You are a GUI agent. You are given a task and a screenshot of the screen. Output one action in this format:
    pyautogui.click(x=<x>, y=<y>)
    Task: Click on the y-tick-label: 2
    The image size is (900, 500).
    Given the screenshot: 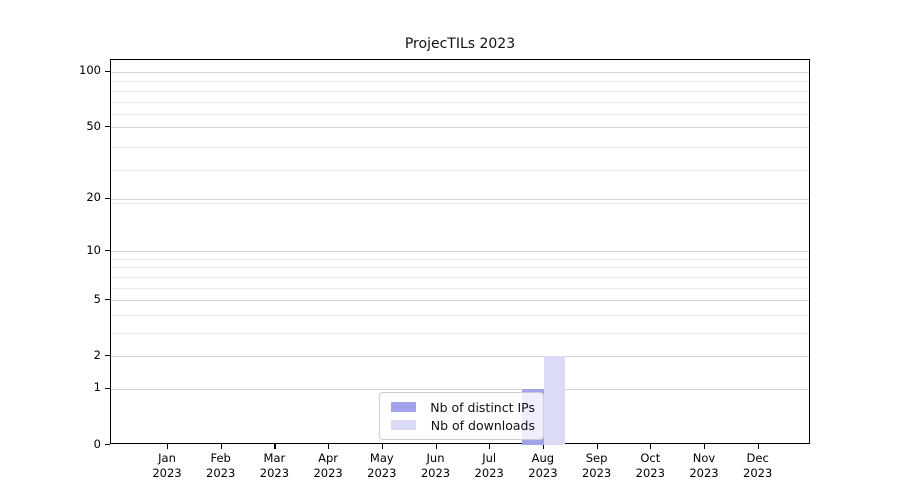 What is the action you would take?
    pyautogui.click(x=97, y=354)
    